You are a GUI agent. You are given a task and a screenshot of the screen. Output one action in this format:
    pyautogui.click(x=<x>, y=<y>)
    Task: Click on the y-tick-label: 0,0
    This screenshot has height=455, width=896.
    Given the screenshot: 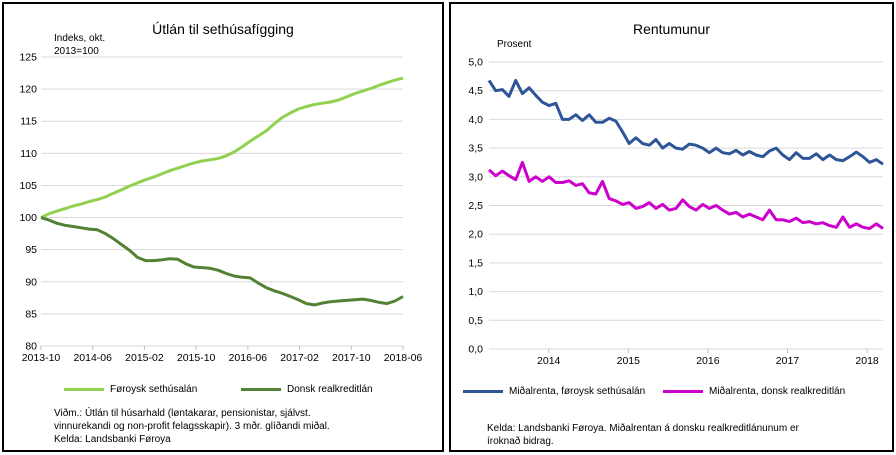 What is the action you would take?
    pyautogui.click(x=475, y=350)
    